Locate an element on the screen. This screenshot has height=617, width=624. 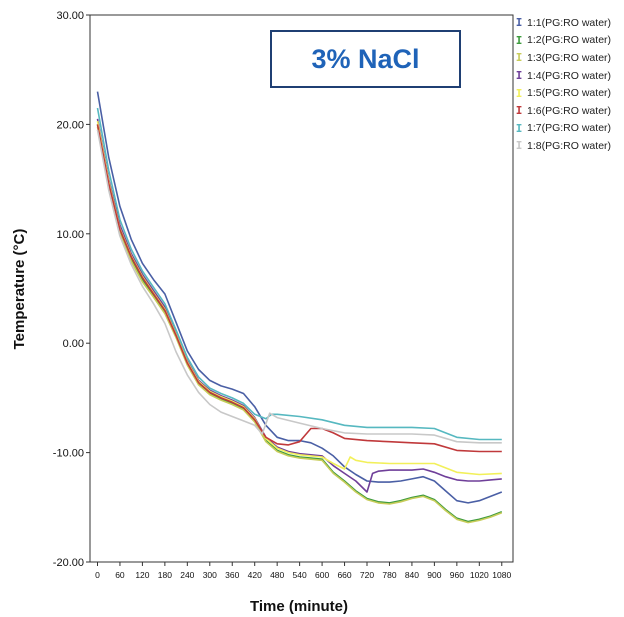
x-tick-label: 900 is located at coordinates (434, 575).